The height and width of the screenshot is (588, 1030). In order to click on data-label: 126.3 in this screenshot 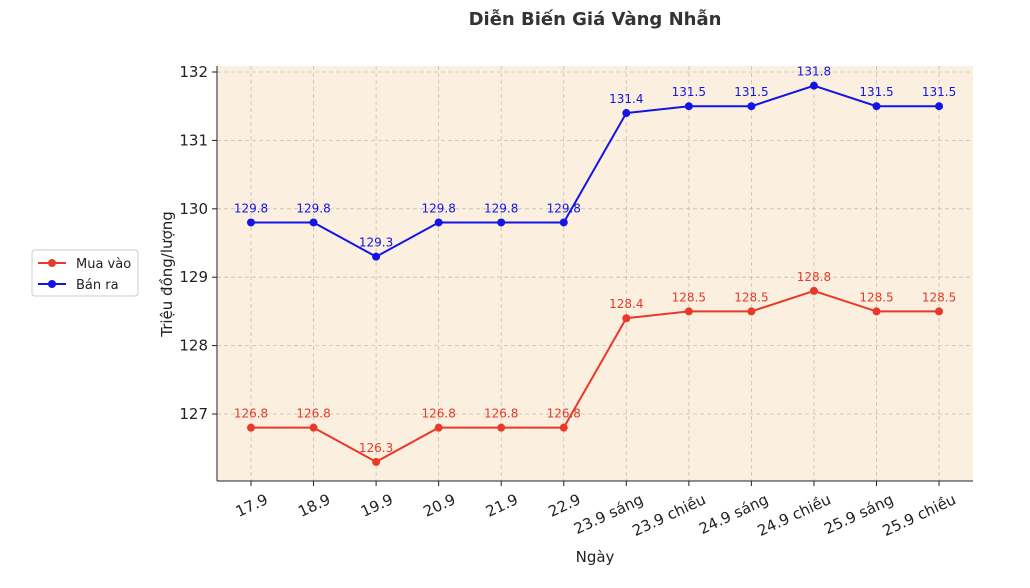, I will do `click(376, 448)`.